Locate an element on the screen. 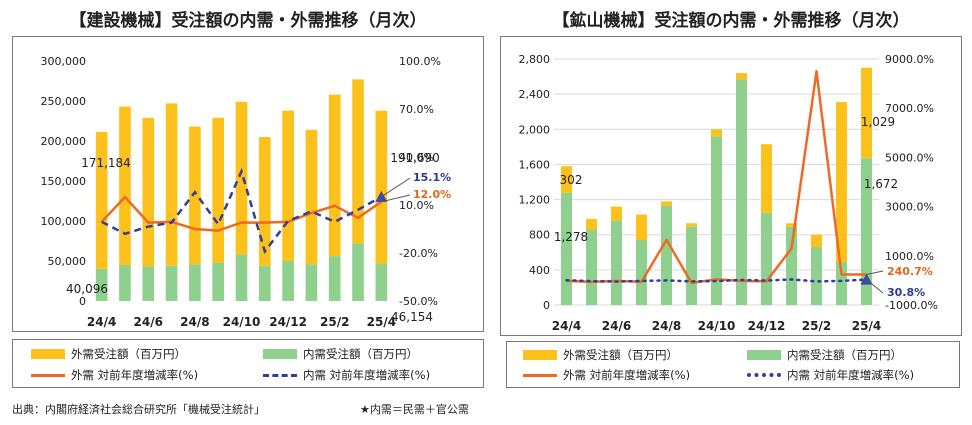 The image size is (972, 425). foreign-rate-line is located at coordinates (241, 213).